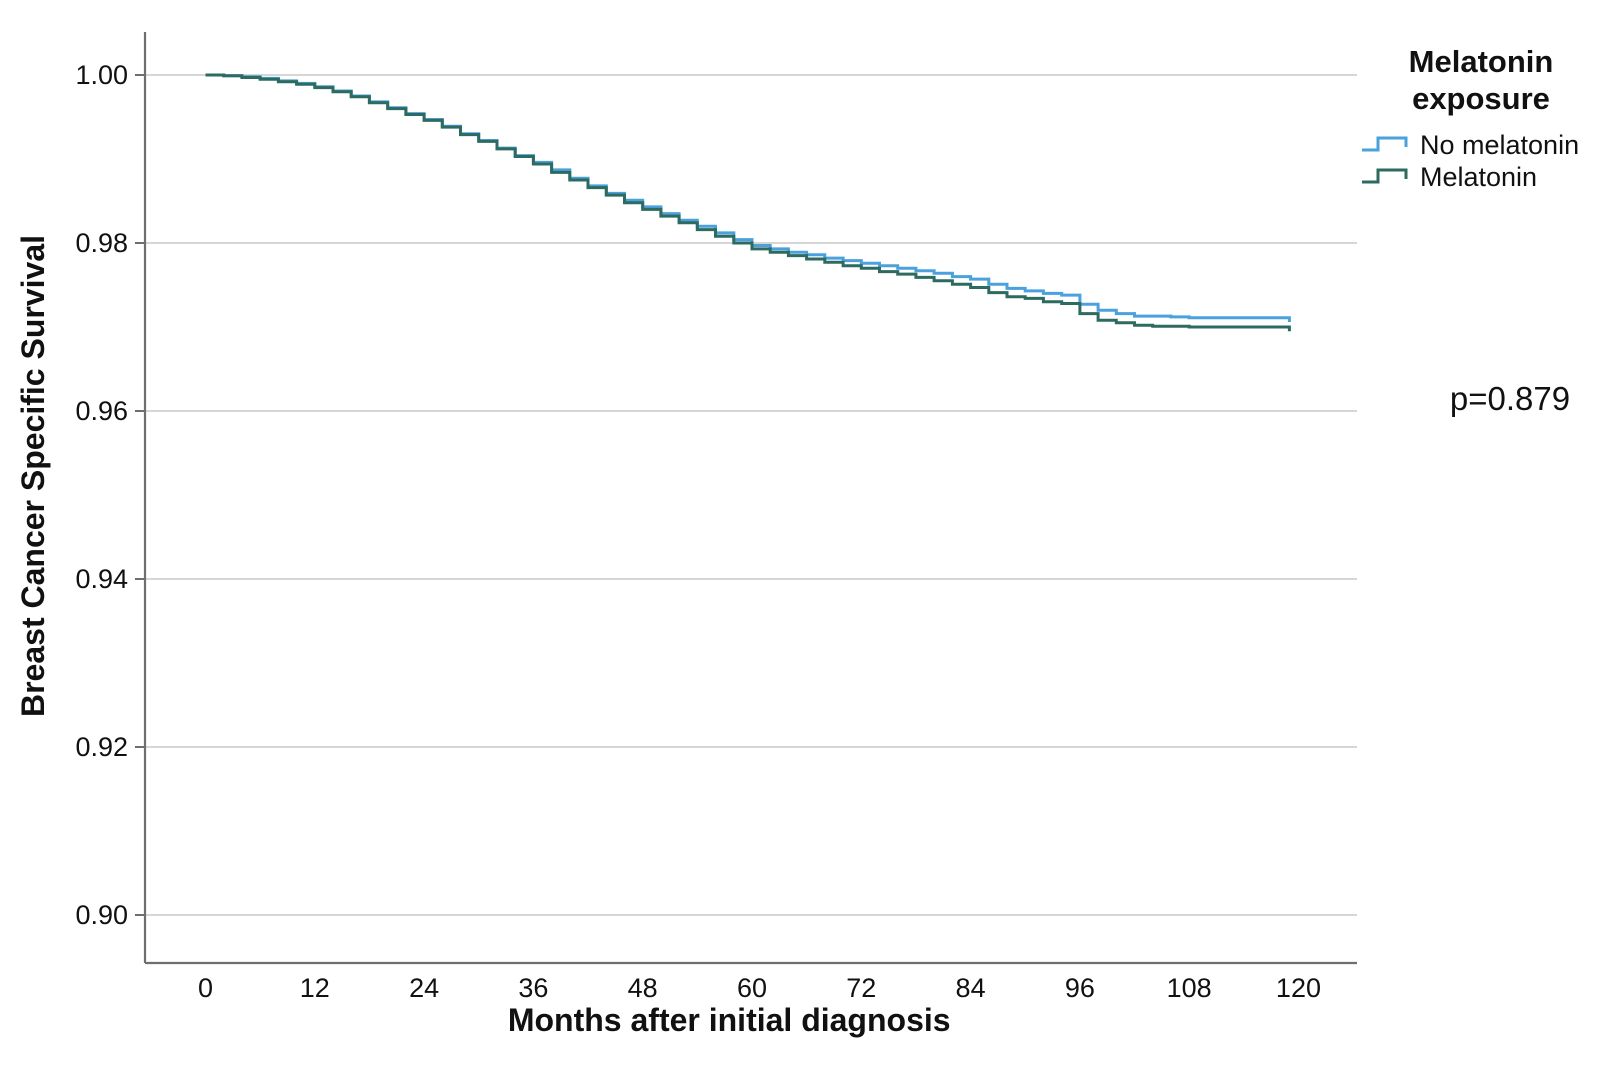  What do you see at coordinates (101, 75) in the screenshot?
I see `y-tick-label: 1.00` at bounding box center [101, 75].